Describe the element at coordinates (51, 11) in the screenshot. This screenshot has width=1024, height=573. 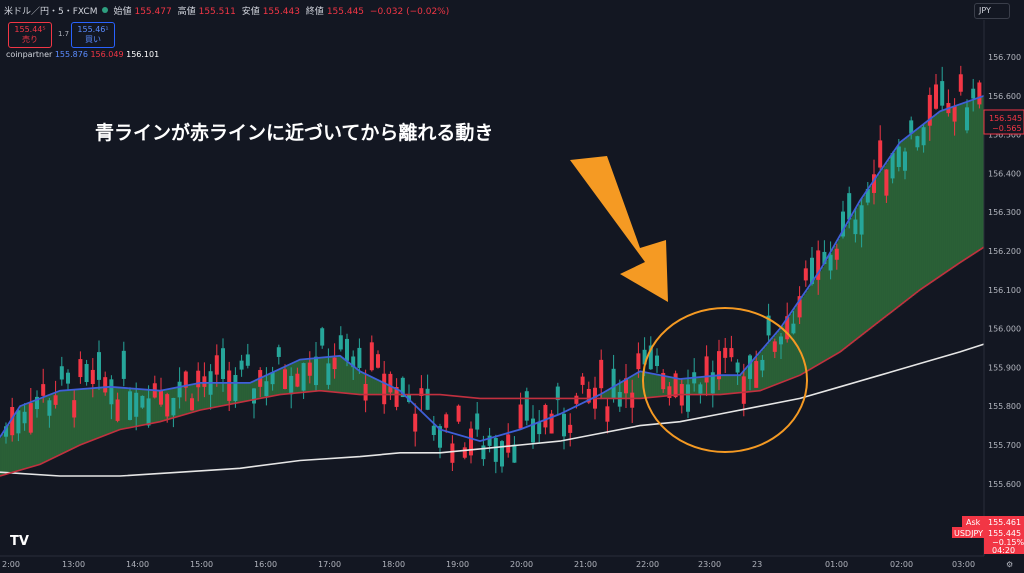
I see `symbol-title: 米ドル／円・5・FXCM` at that location.